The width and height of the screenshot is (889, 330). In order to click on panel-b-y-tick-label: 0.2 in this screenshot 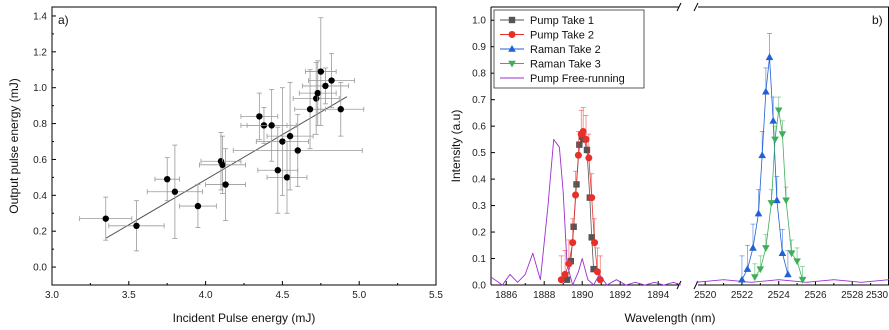, I will do `click(479, 233)`.